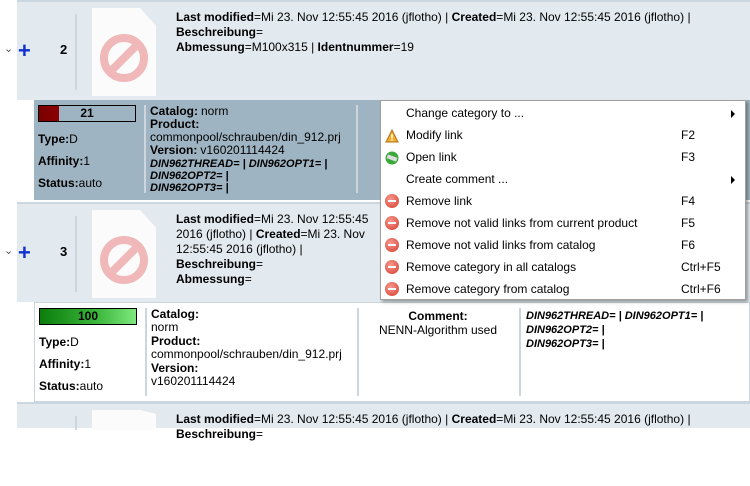 Image resolution: width=750 pixels, height=486 pixels. What do you see at coordinates (355, 47) in the screenshot?
I see `meta-key: Identnummer` at bounding box center [355, 47].